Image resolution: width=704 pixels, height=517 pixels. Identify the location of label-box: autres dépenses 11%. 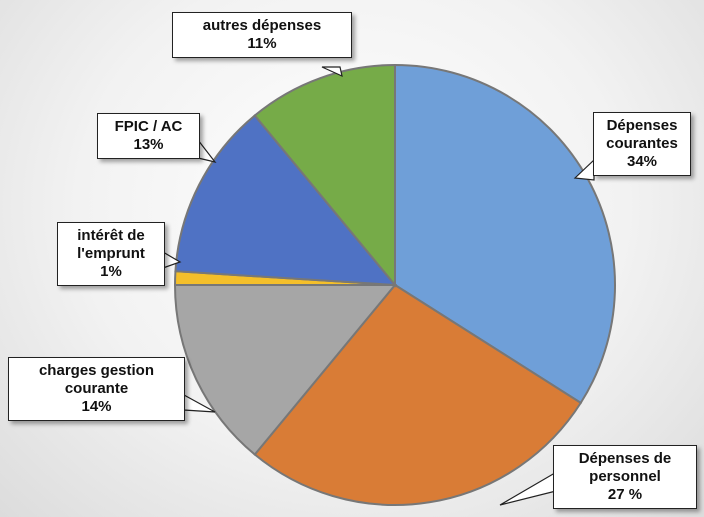
(262, 35).